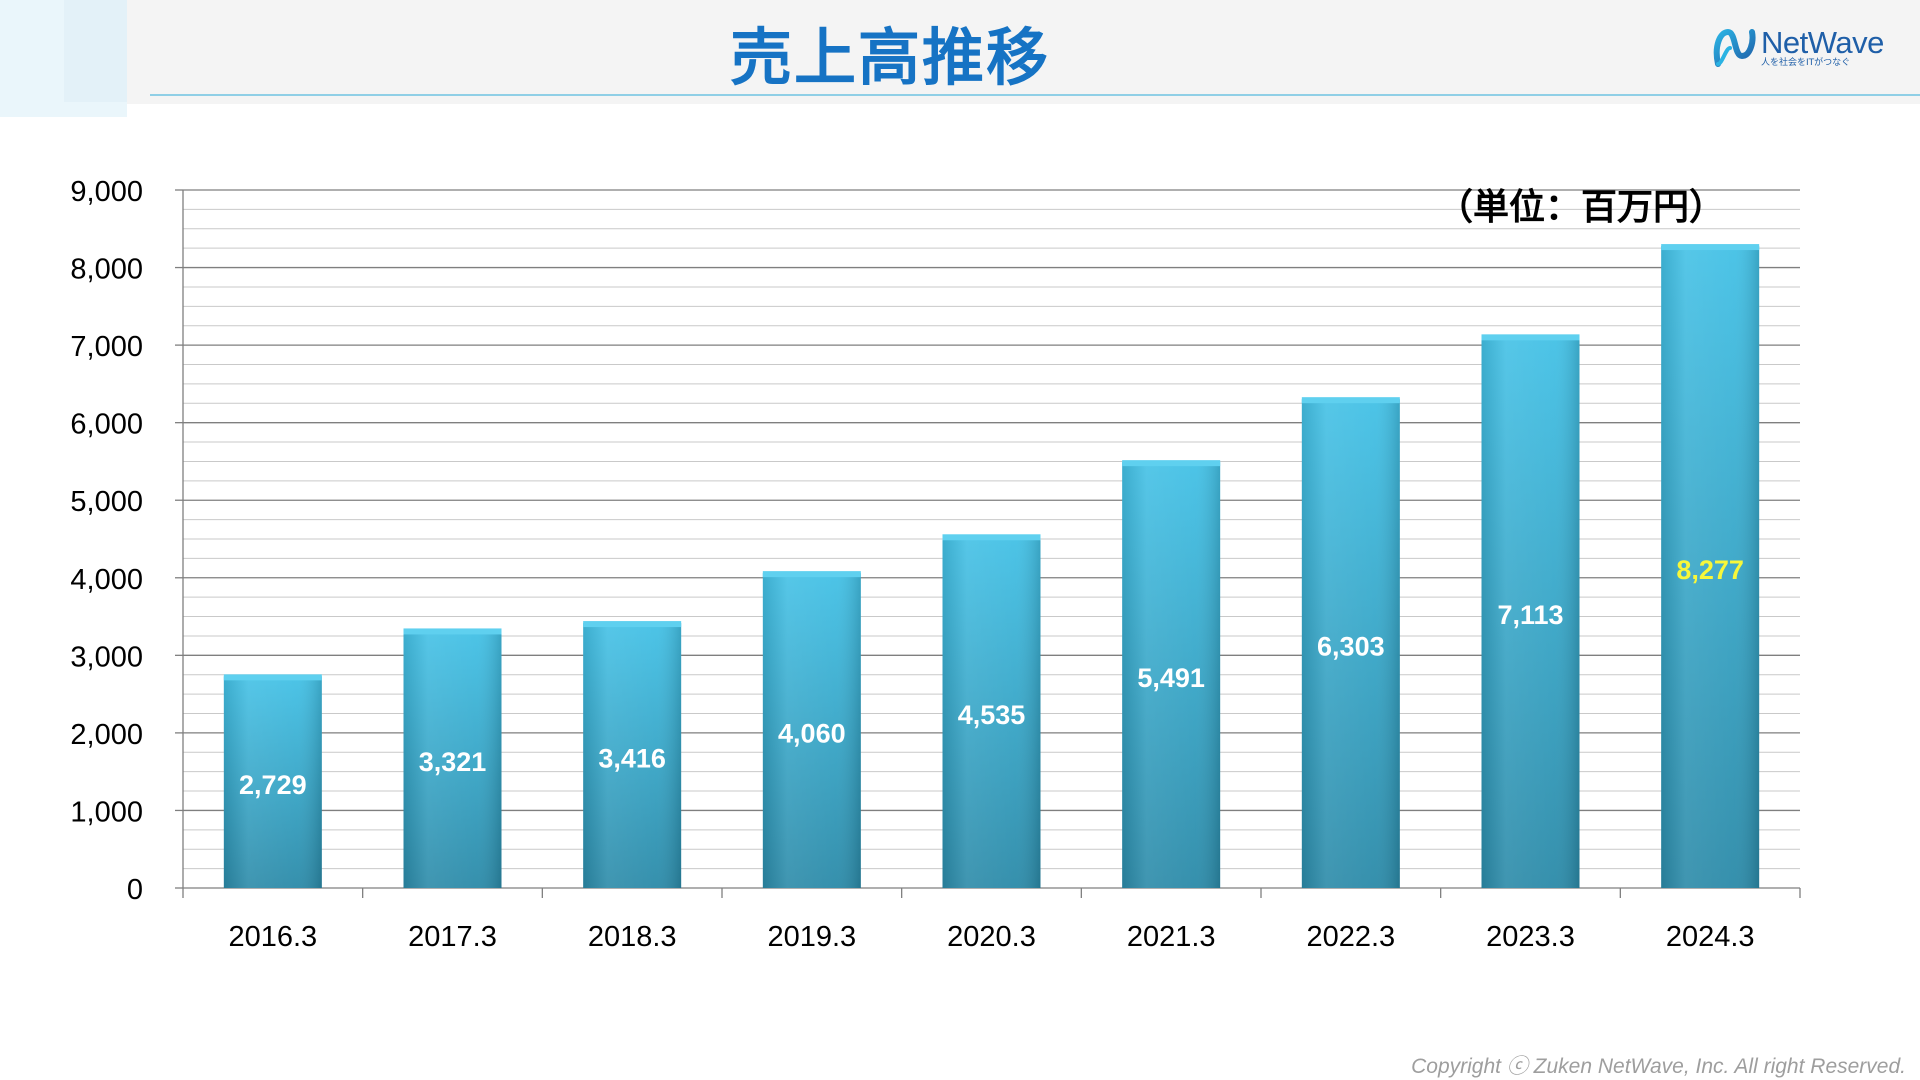  What do you see at coordinates (991, 937) in the screenshot?
I see `x-tick-label: 2020.3` at bounding box center [991, 937].